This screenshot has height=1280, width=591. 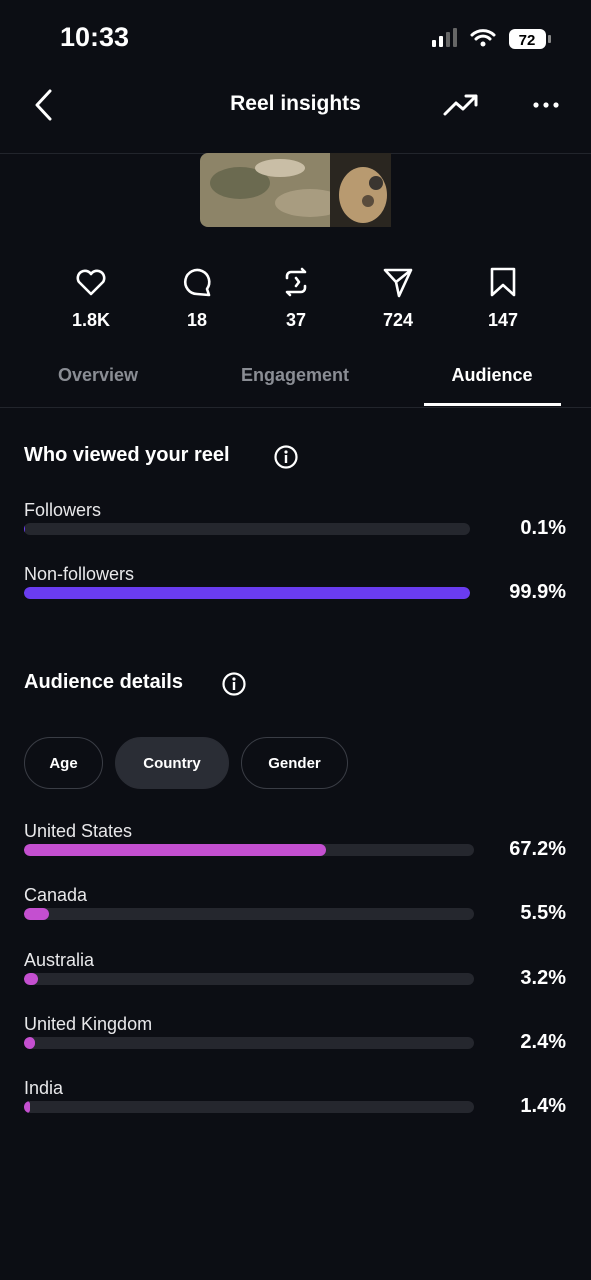 What do you see at coordinates (296, 320) in the screenshot?
I see `stat-count: 37` at bounding box center [296, 320].